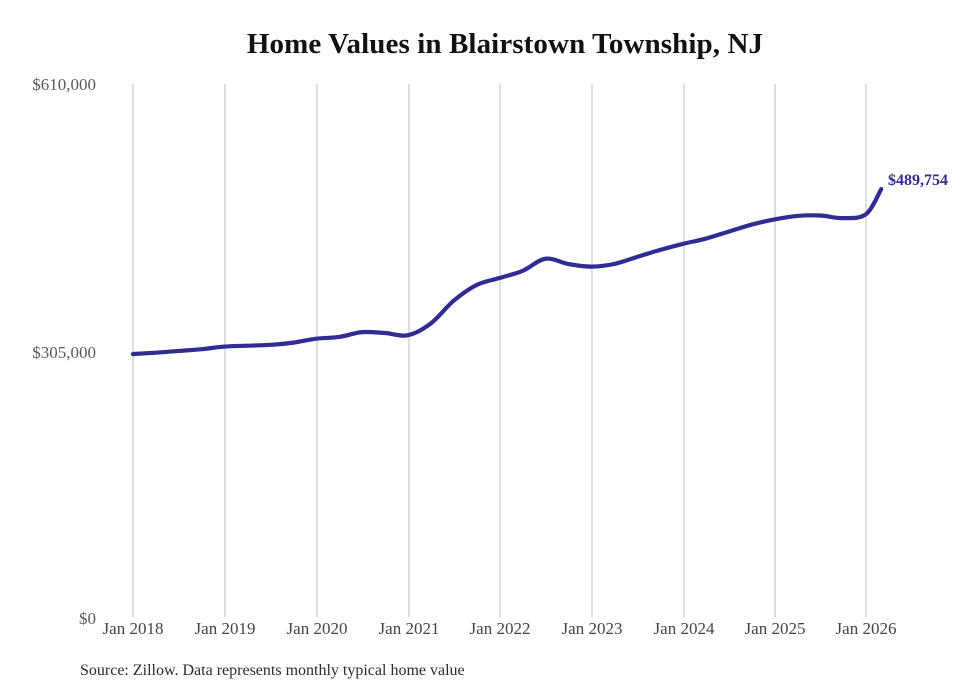 This screenshot has height=699, width=980. Describe the element at coordinates (87, 618) in the screenshot. I see `y-axis-tick-label: $0` at that location.